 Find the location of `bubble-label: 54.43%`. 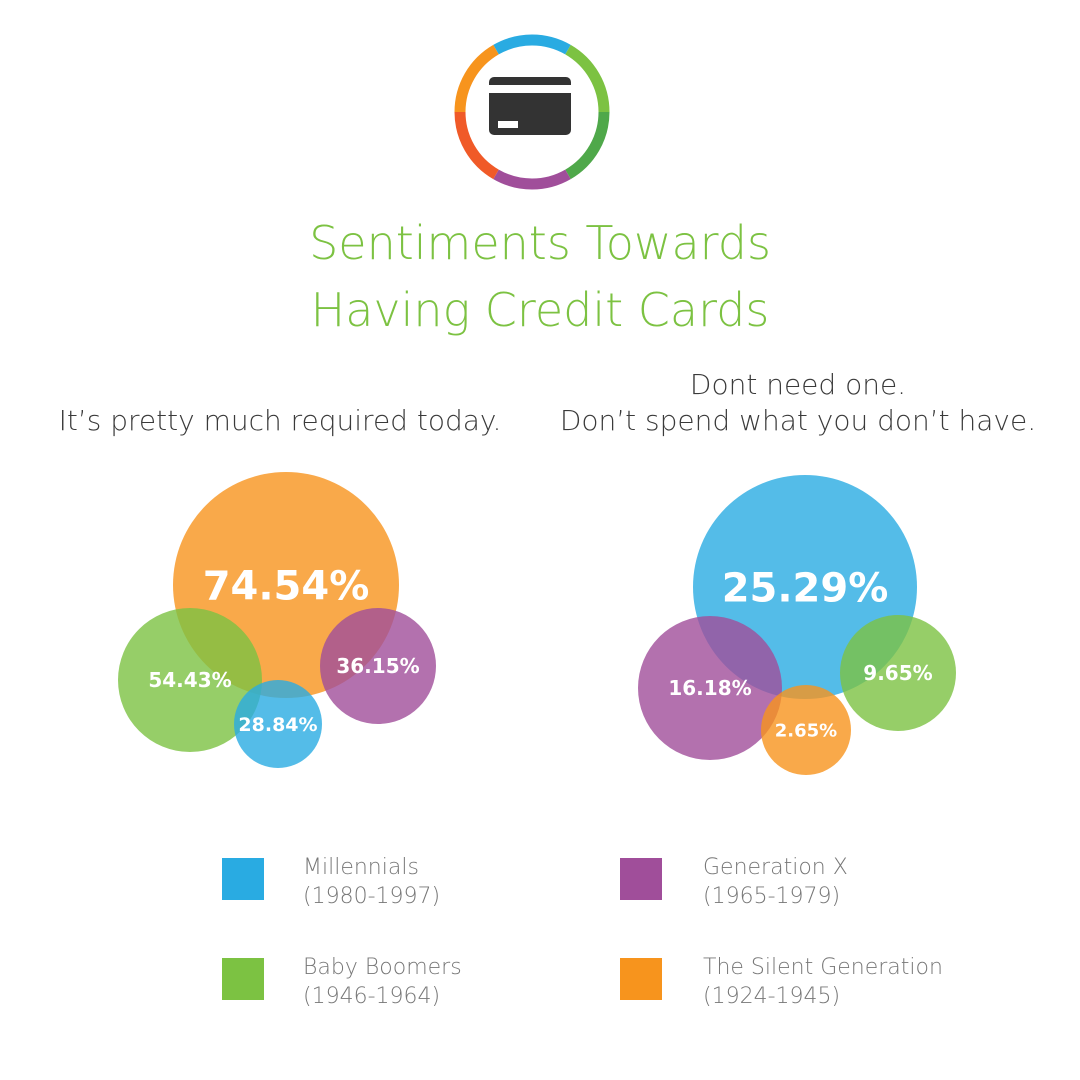

bubble-label: 54.43% is located at coordinates (189, 680).